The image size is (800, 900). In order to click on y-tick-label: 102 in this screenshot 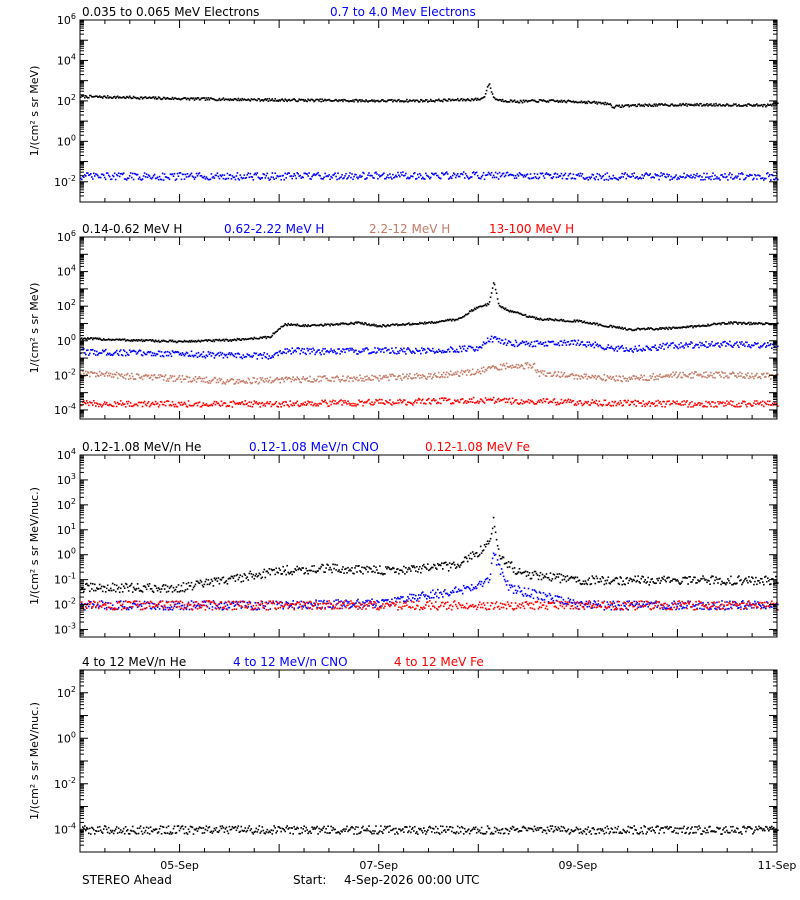, I will do `click(66, 305)`.